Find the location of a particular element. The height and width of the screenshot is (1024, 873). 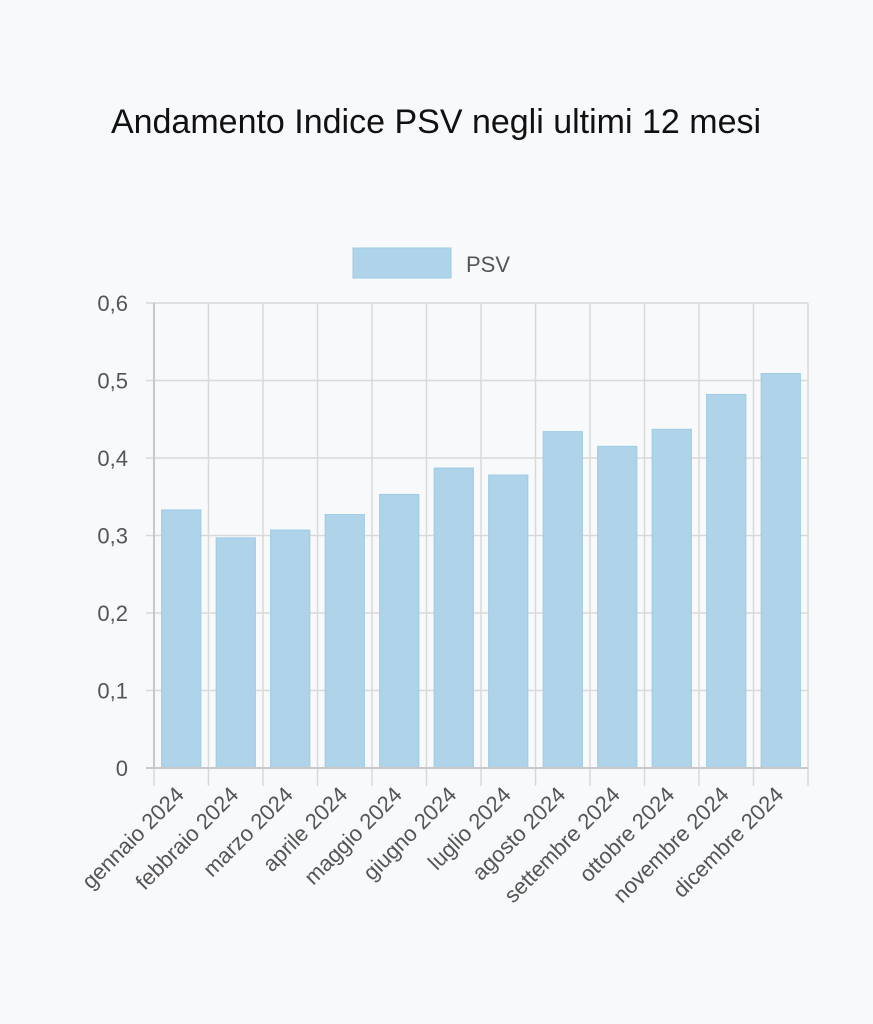

y-tick-labels: 0 0,1 0,2 0,3 0,4 0,5 0,6 is located at coordinates (112, 536).